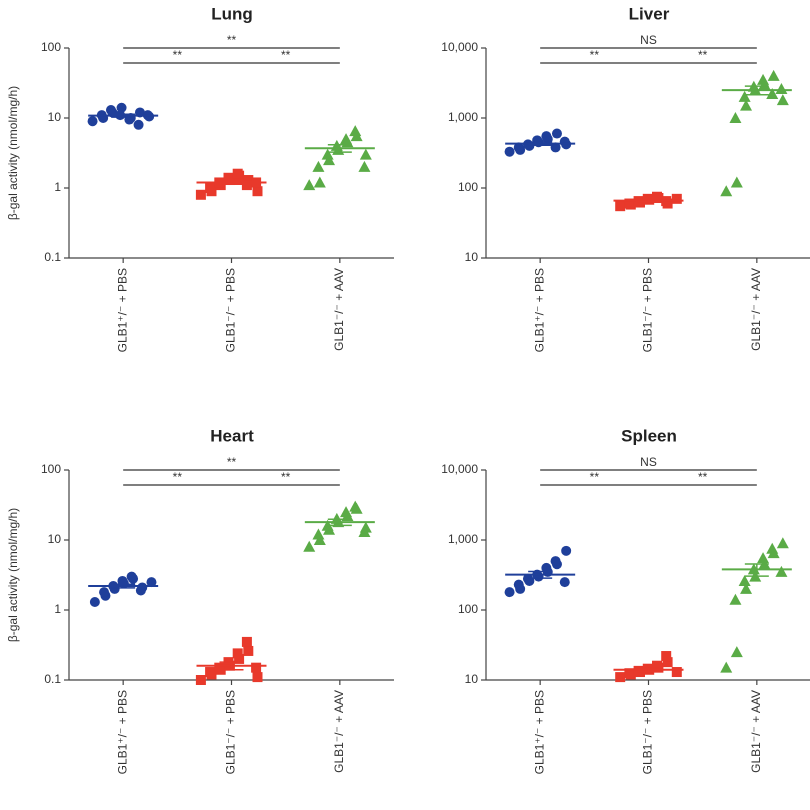 The image size is (810, 810). Describe the element at coordinates (232, 435) in the screenshot. I see `chart-title: Heart` at that location.